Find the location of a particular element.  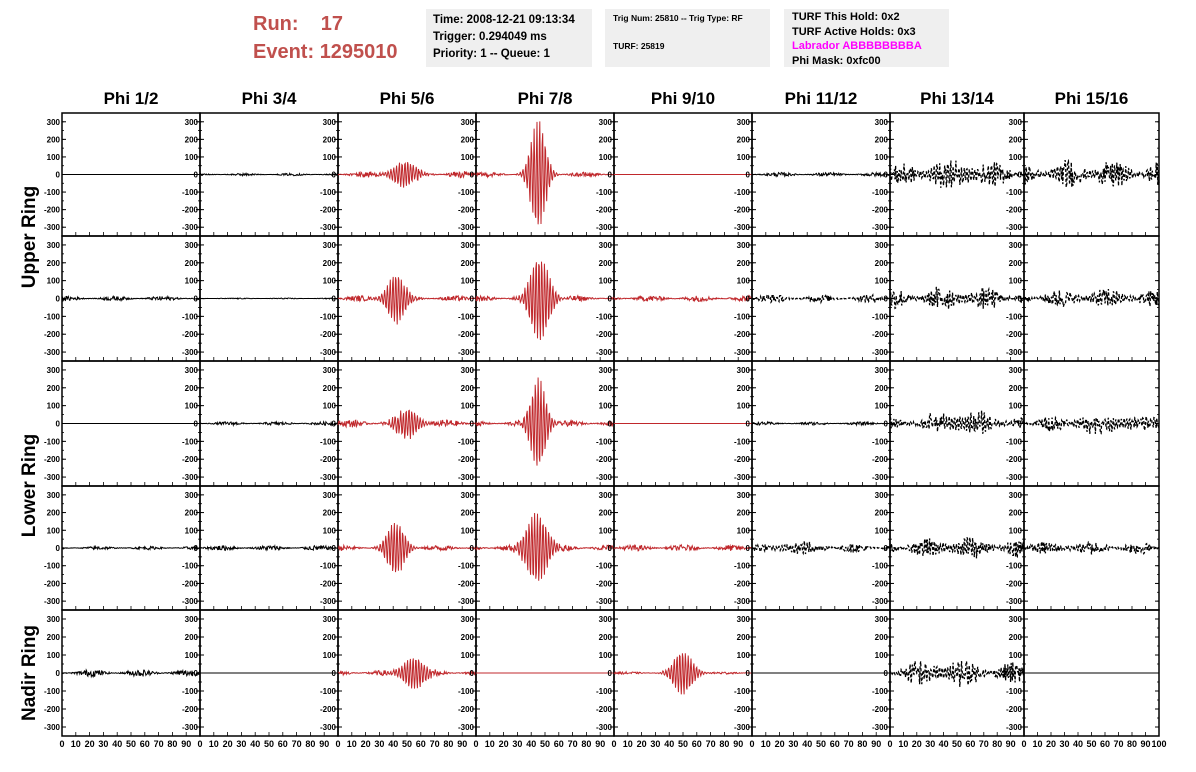

run-row: Run: 17 is located at coordinates (325, 24).